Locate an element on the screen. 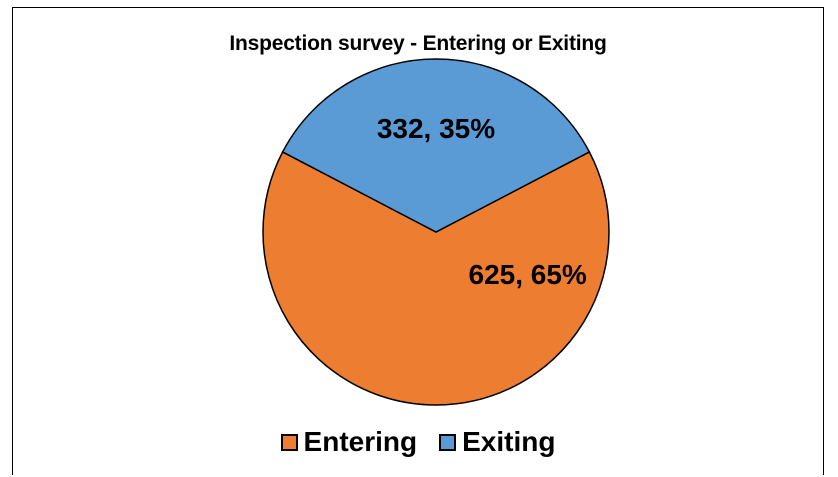 The height and width of the screenshot is (477, 838). legend-label-entering: Entering is located at coordinates (360, 441).